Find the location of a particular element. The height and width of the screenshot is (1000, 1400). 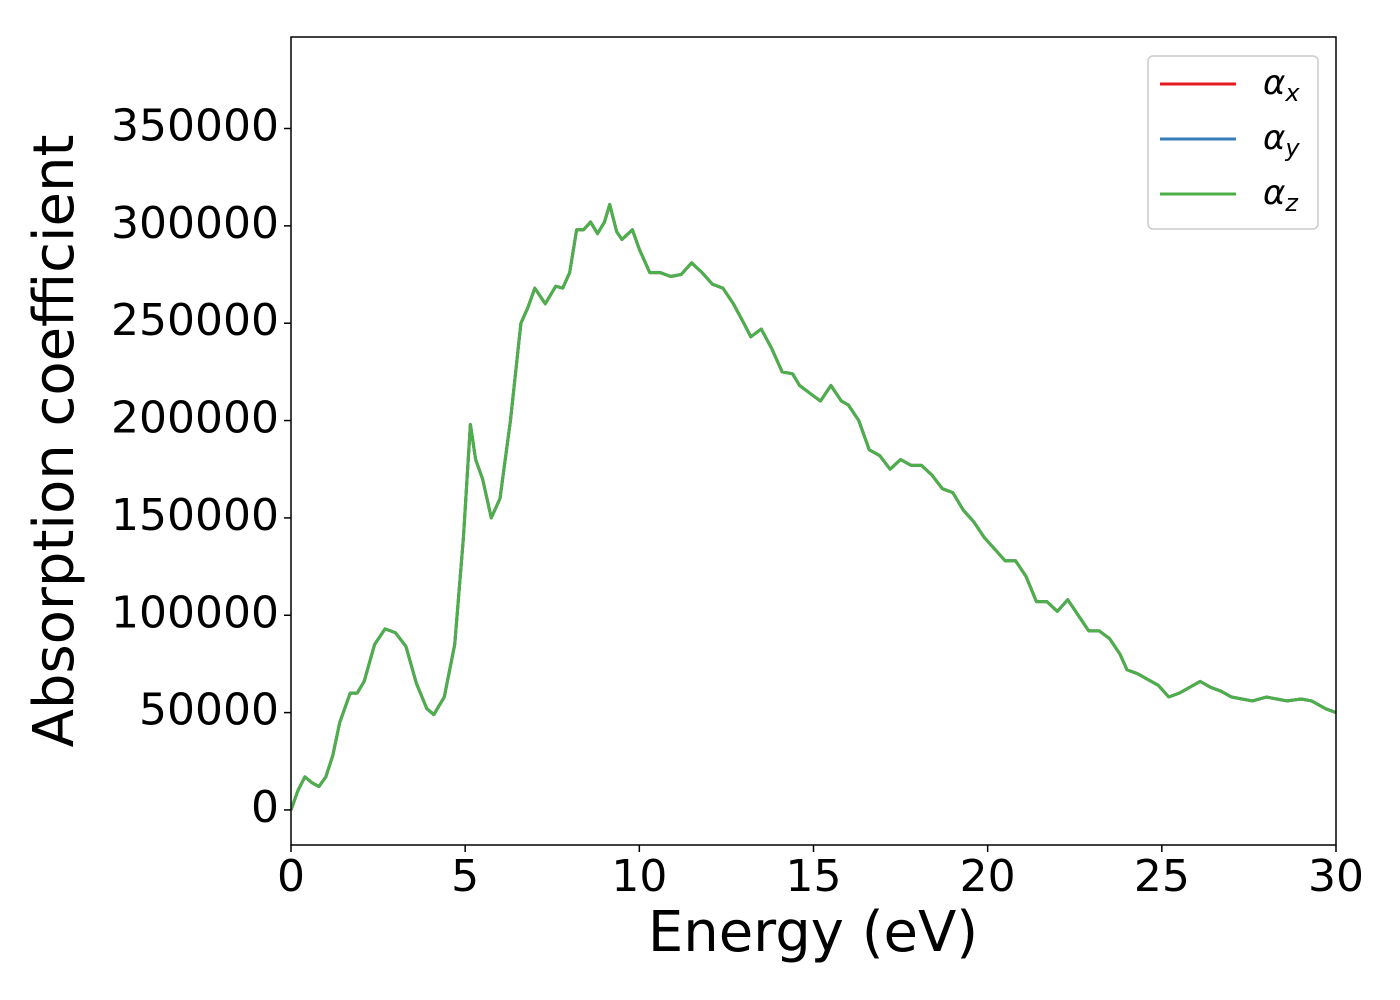

x-axis-label: Energy (eV) is located at coordinates (813, 932).